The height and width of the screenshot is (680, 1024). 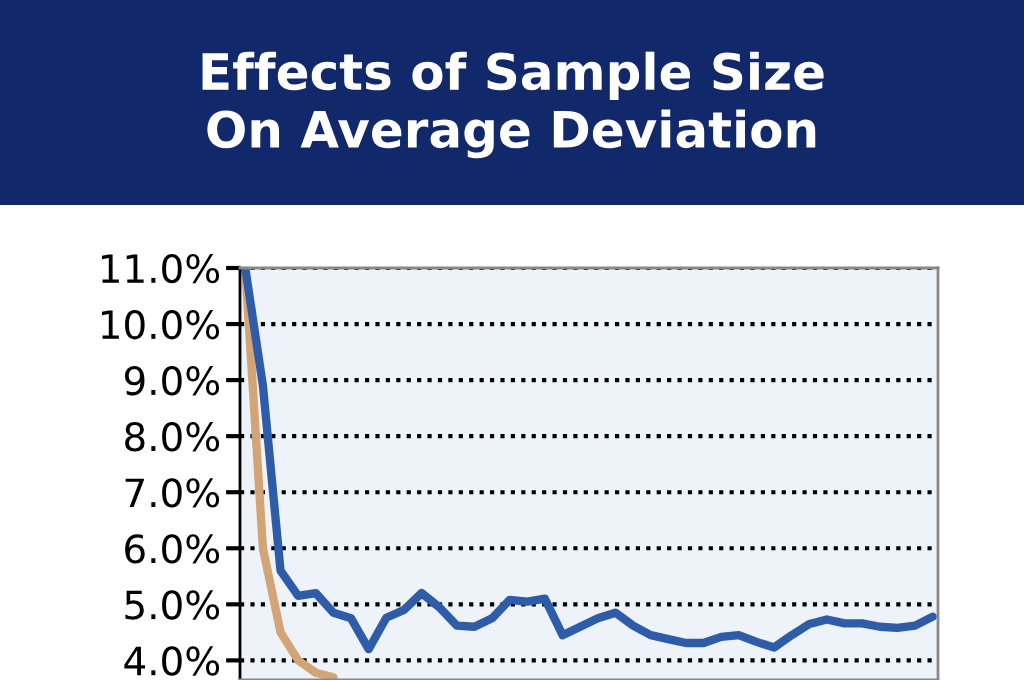 What do you see at coordinates (172, 493) in the screenshot?
I see `y-tick-label: 7.0%` at bounding box center [172, 493].